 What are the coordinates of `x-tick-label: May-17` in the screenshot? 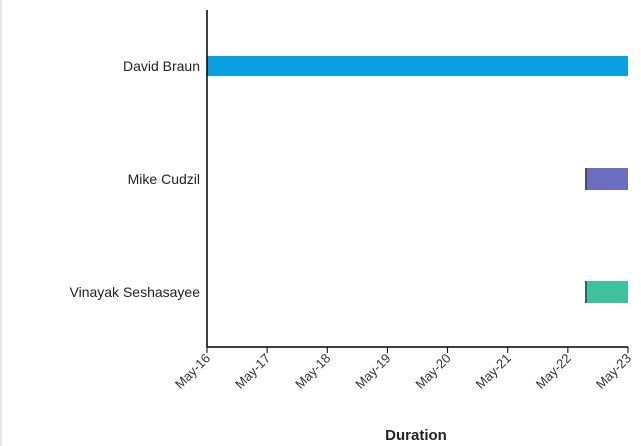 It's located at (252, 371).